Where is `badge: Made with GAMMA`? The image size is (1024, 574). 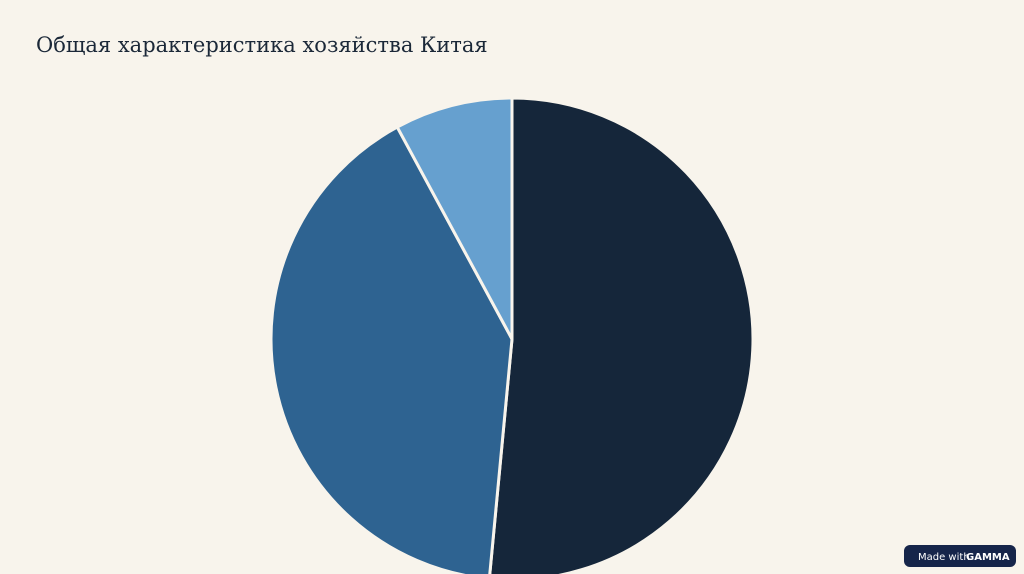
badge: Made with GAMMA is located at coordinates (960, 556).